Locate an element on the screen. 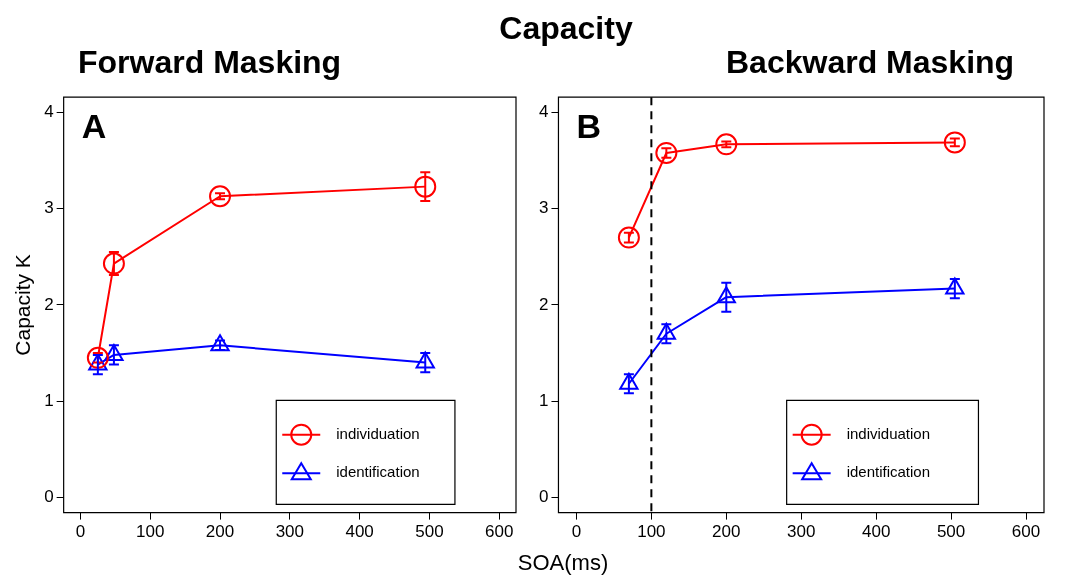  x-axis-title: SOA(ms) is located at coordinates (563, 563).